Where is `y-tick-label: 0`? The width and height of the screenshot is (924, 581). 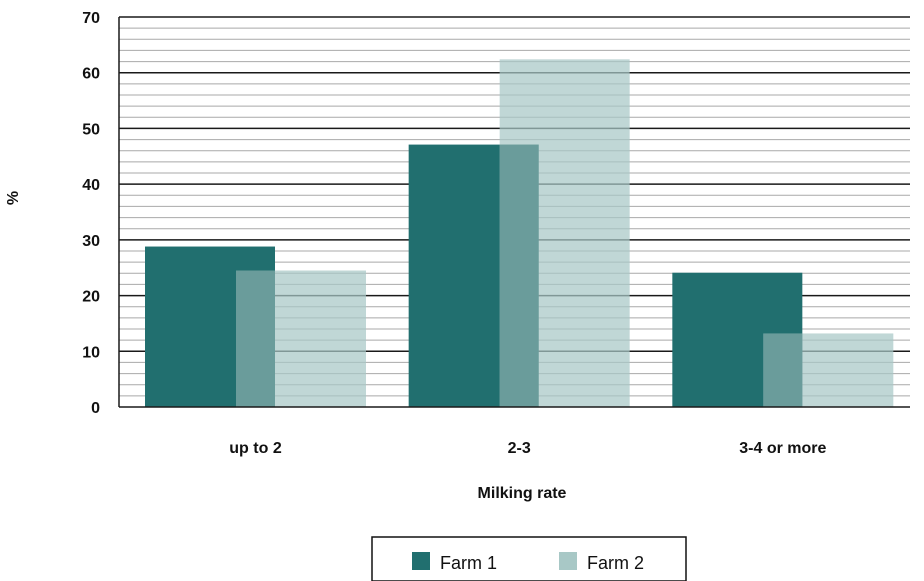 y-tick-label: 0 is located at coordinates (95, 408).